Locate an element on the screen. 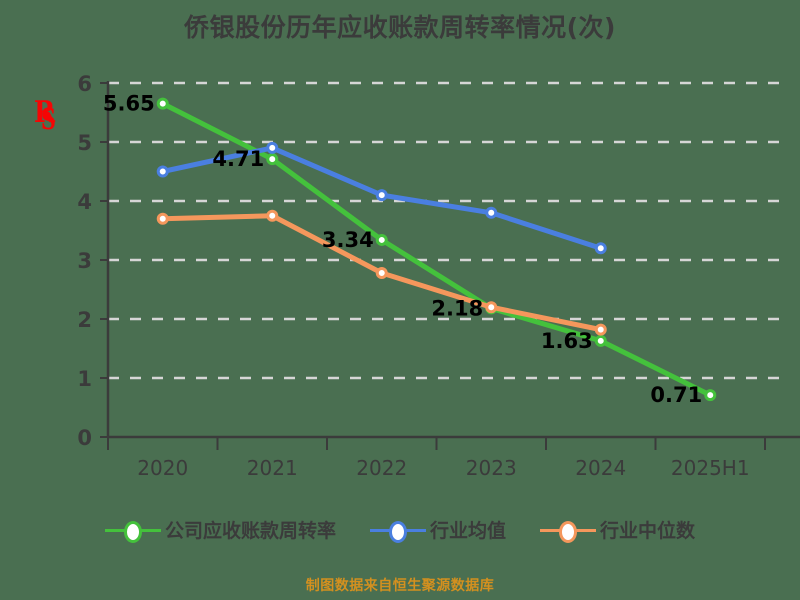 Image resolution: width=800 pixels, height=600 pixels. y-axis-tick-label: 4 is located at coordinates (84, 202).